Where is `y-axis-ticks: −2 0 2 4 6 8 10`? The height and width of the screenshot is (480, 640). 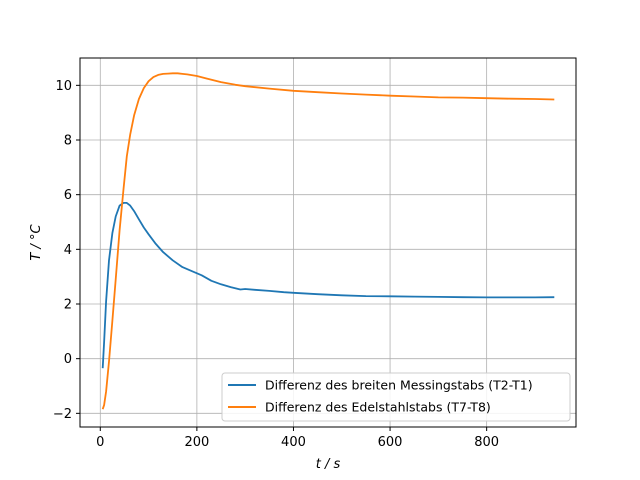 y-axis-ticks: −2 0 2 4 6 8 10 is located at coordinates (66, 250).